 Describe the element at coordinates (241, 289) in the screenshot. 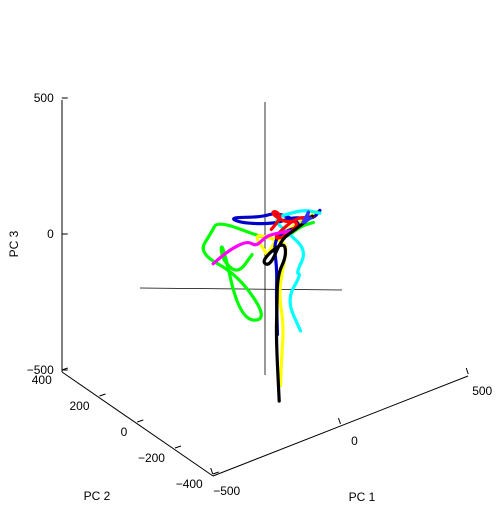

I see `pc-horizontal-reference-line` at that location.